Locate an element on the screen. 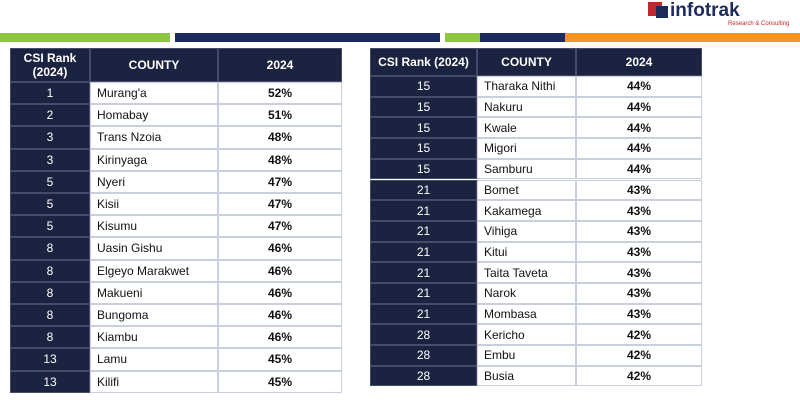  county-cell: Murang'a is located at coordinates (154, 93).